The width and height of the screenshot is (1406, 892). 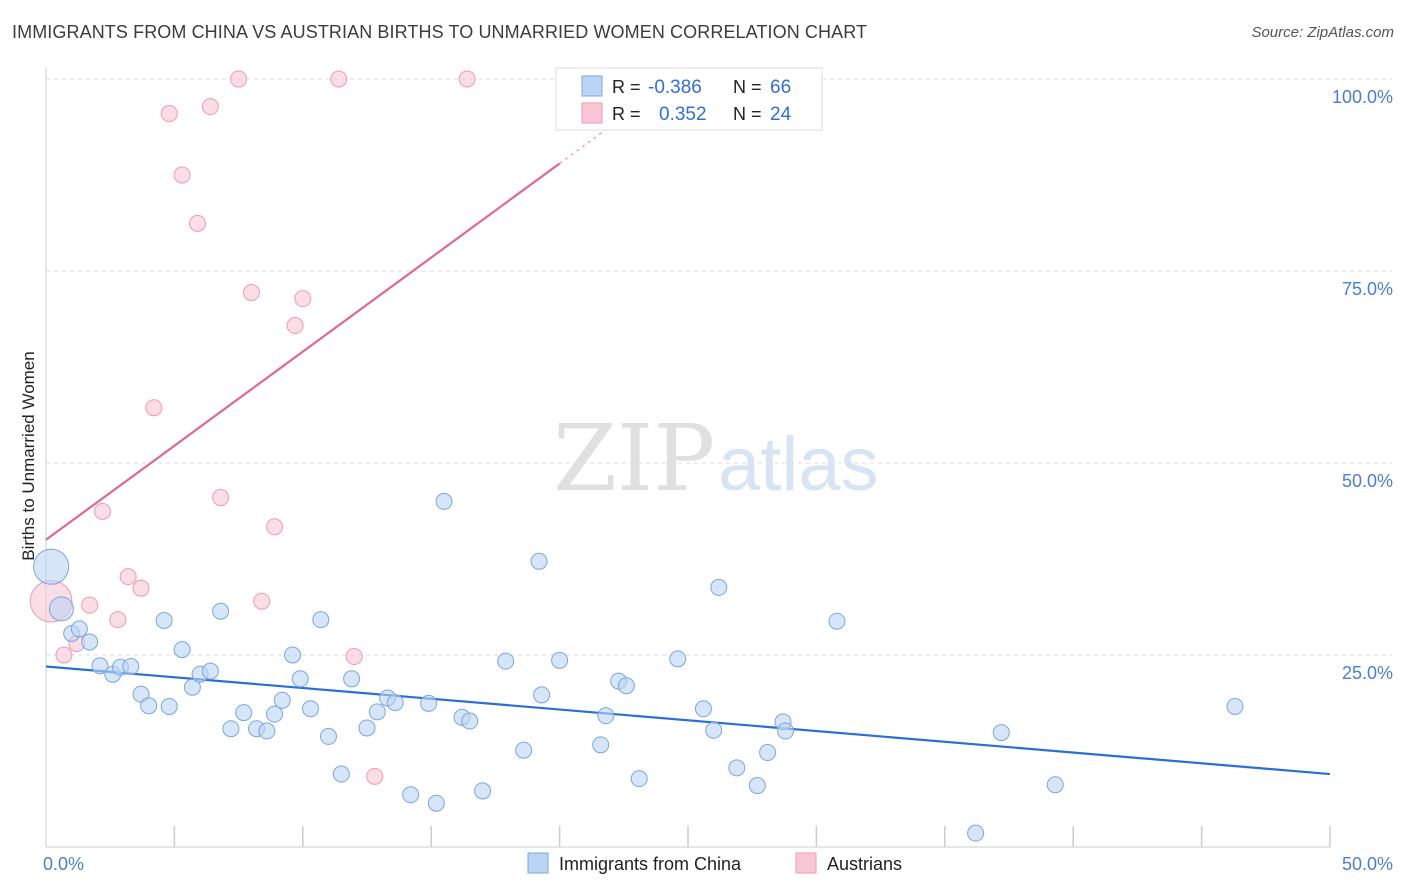 I want to click on y-tick-label: 100.0%, so click(x=1362, y=97).